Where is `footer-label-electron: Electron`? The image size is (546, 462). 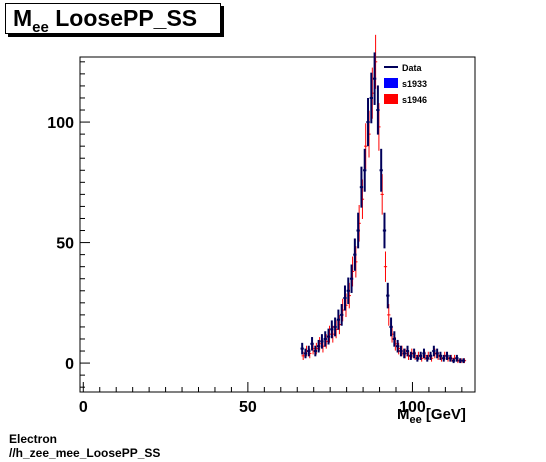
footer-label-electron: Electron is located at coordinates (33, 439).